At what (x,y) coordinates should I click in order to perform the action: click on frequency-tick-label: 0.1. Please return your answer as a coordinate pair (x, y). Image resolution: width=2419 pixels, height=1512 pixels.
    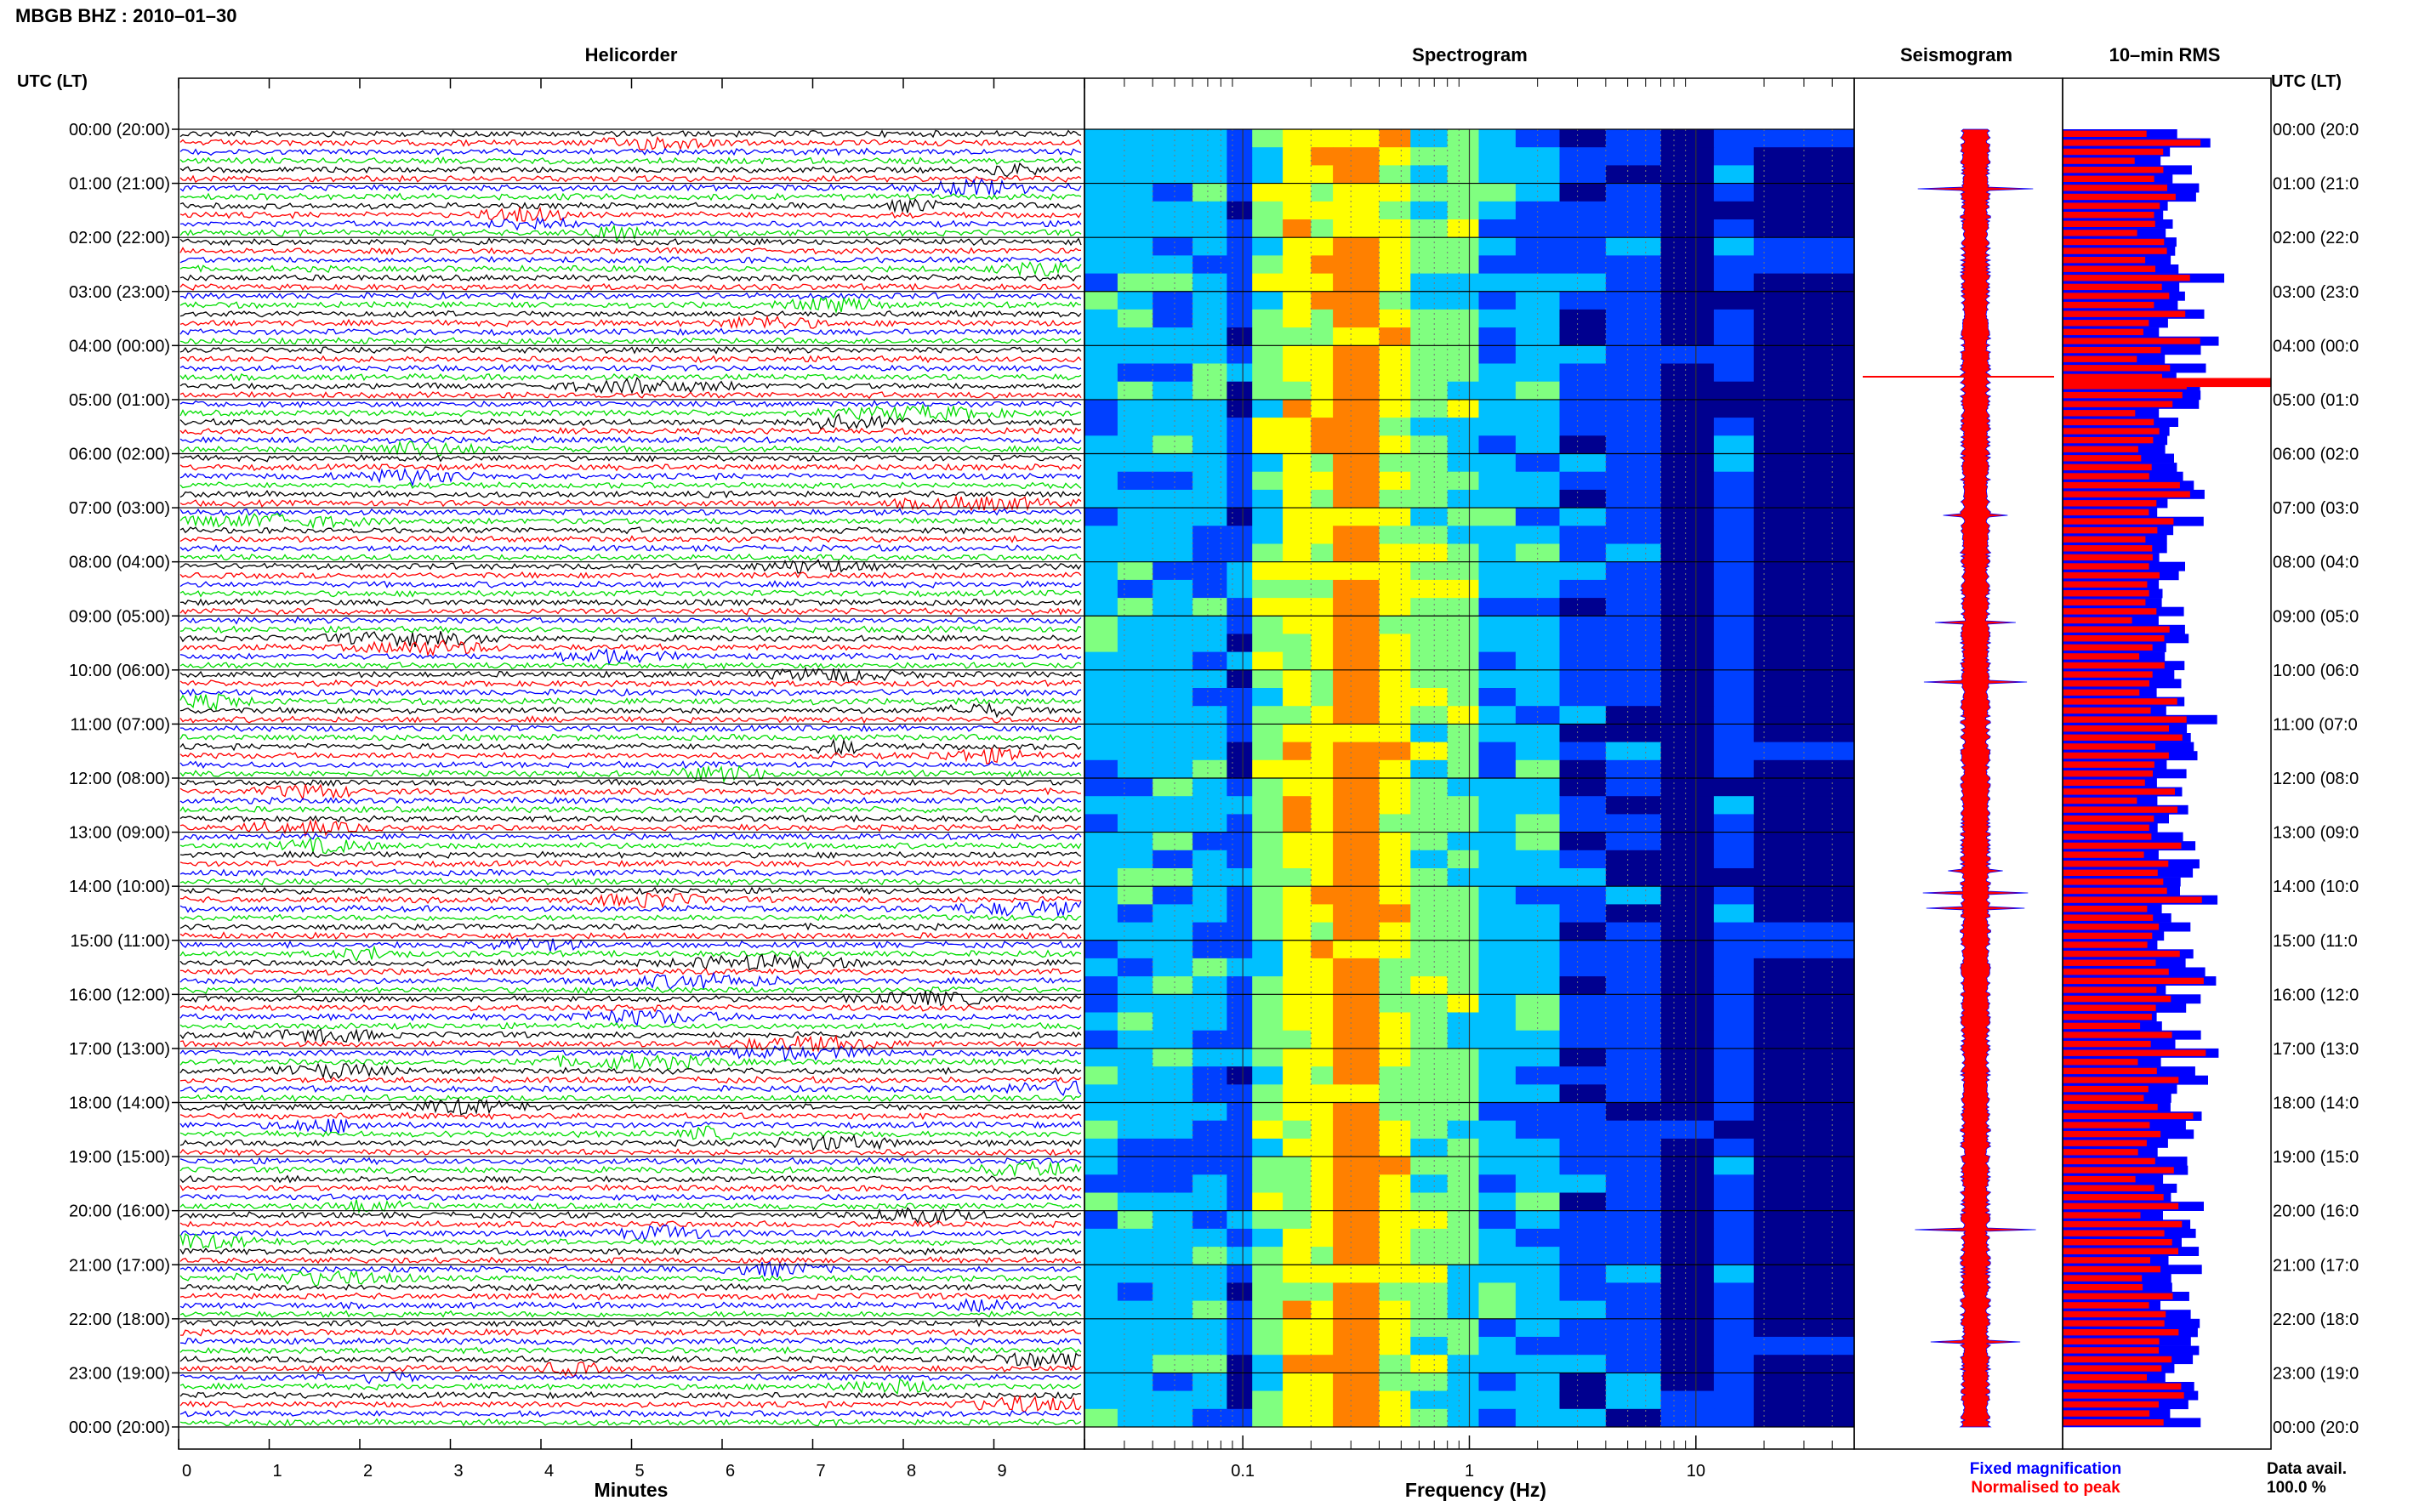
    Looking at the image, I should click on (1243, 1471).